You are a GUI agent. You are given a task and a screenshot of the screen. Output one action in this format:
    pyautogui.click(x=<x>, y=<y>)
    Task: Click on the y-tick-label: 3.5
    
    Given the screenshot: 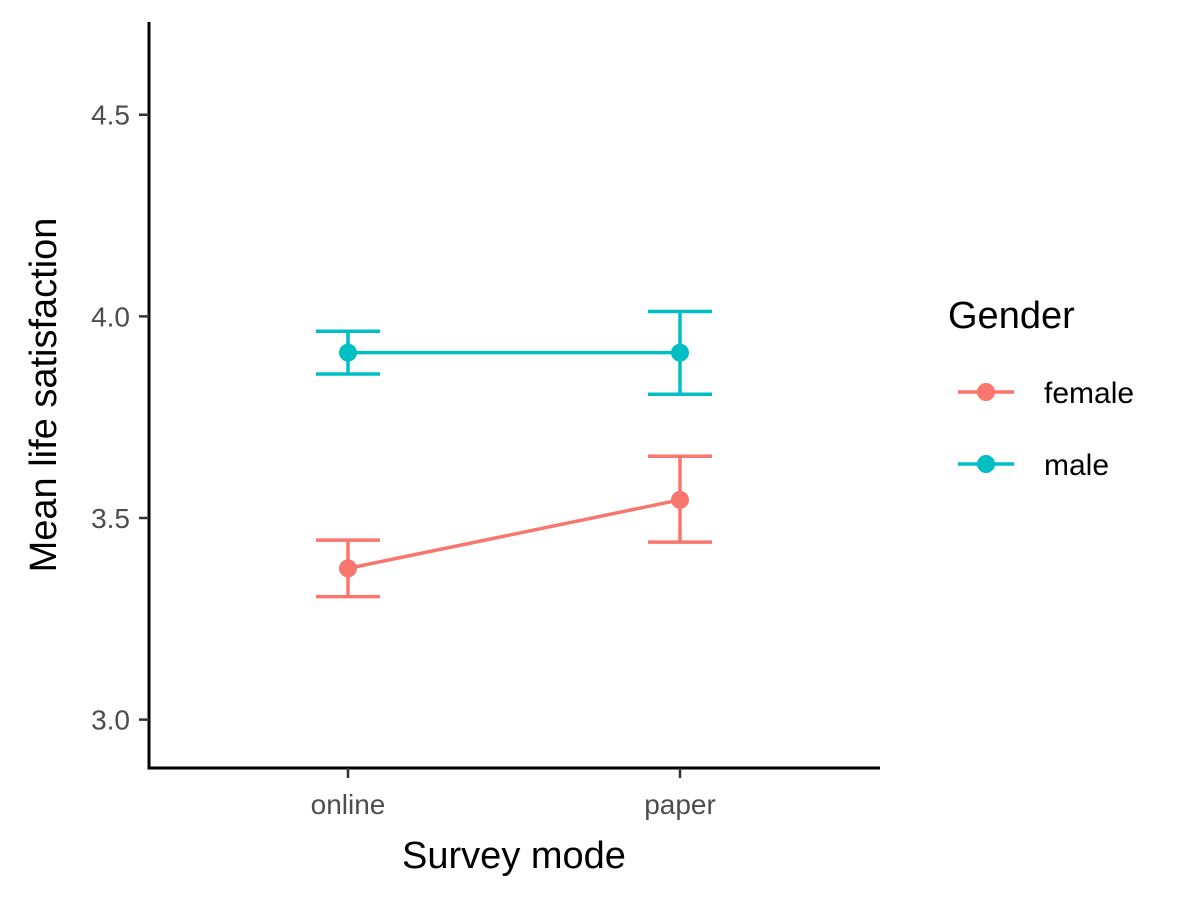 What is the action you would take?
    pyautogui.click(x=110, y=518)
    